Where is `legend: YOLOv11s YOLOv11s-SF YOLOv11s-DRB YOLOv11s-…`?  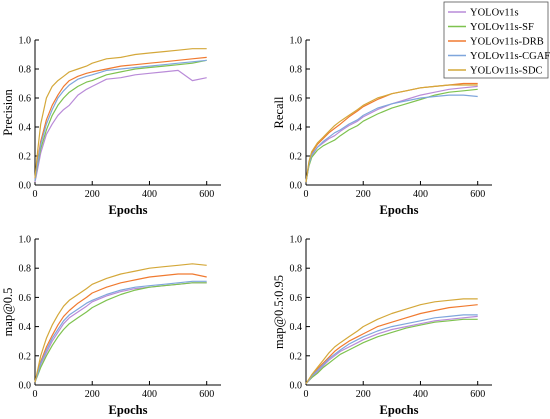 legend: YOLOv11s YOLOv11s-SF YOLOv11s-DRB YOLOv11s-… is located at coordinates (496, 40).